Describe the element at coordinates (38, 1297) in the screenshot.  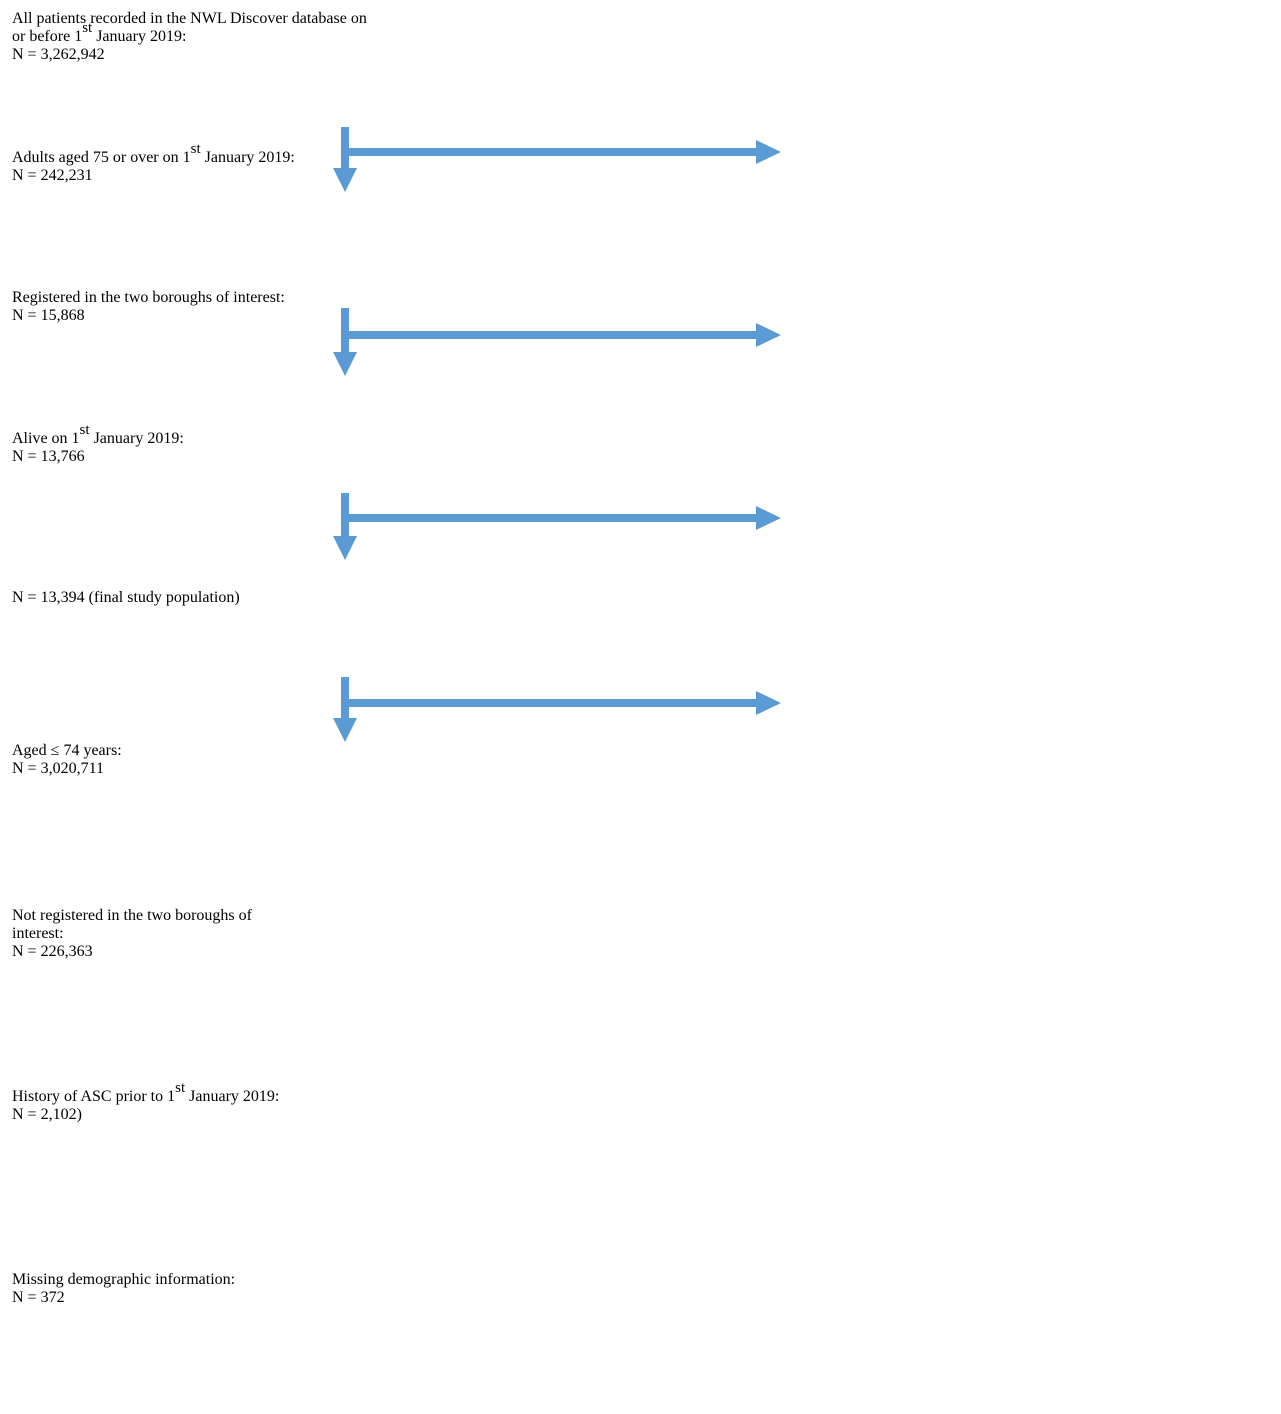
I see `text-run: N = 372` at that location.